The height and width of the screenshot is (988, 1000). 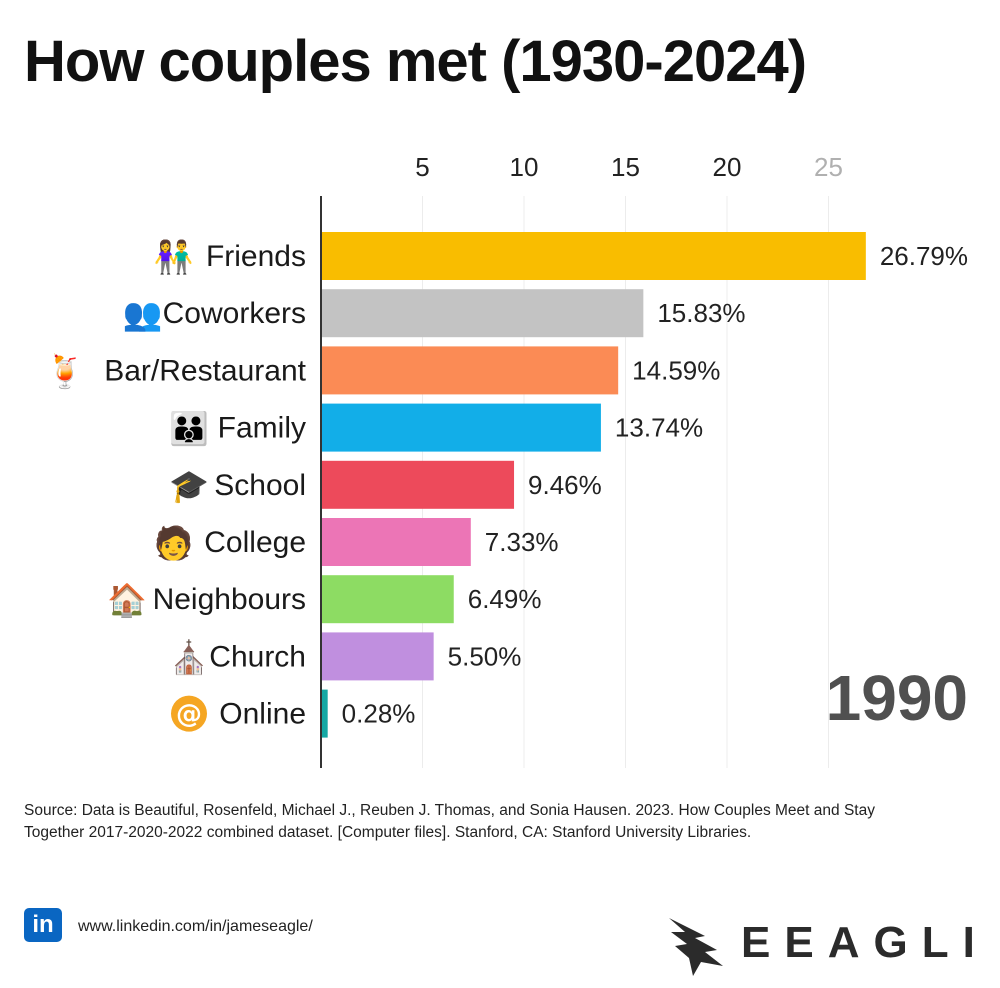 What do you see at coordinates (897, 698) in the screenshot?
I see `year-label: 1990` at bounding box center [897, 698].